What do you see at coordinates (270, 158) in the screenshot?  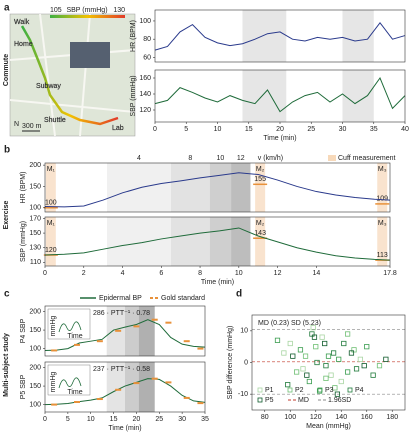 I see `top-axis-label: v (km/h)` at bounding box center [270, 158].